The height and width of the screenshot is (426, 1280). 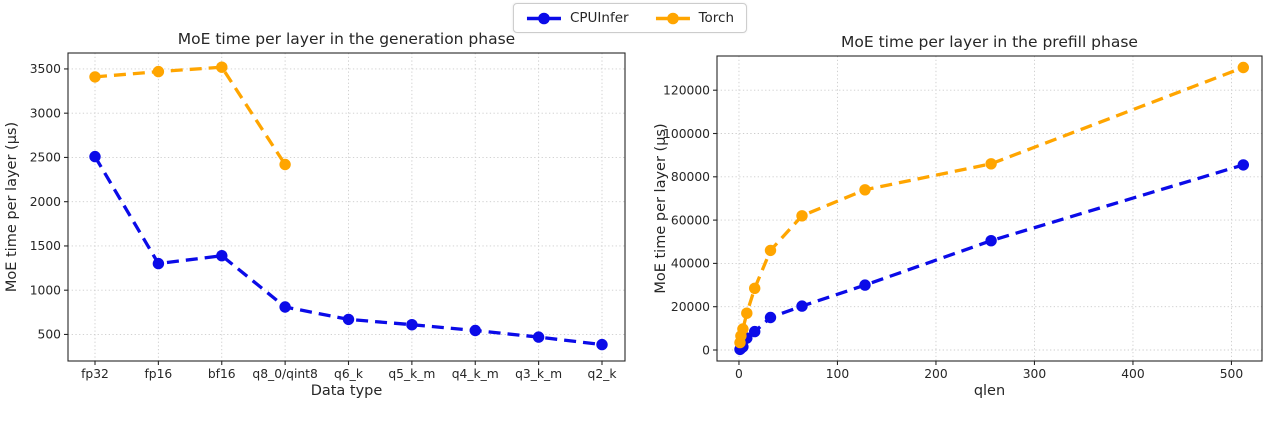 I want to click on x-tick-label: q3_k_m, so click(x=538, y=374).